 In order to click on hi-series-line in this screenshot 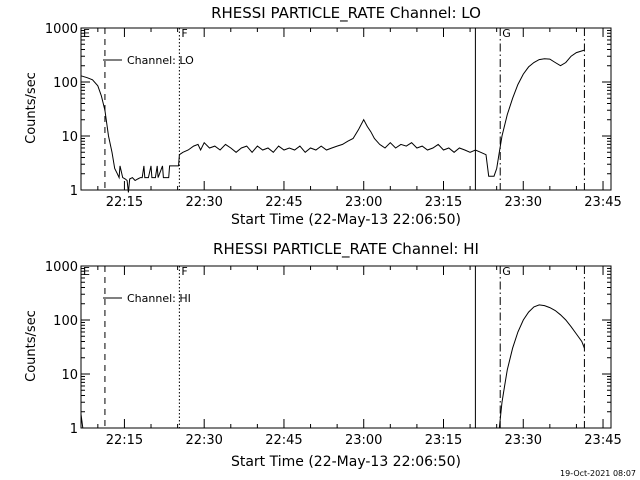, I will do `click(541, 366)`.